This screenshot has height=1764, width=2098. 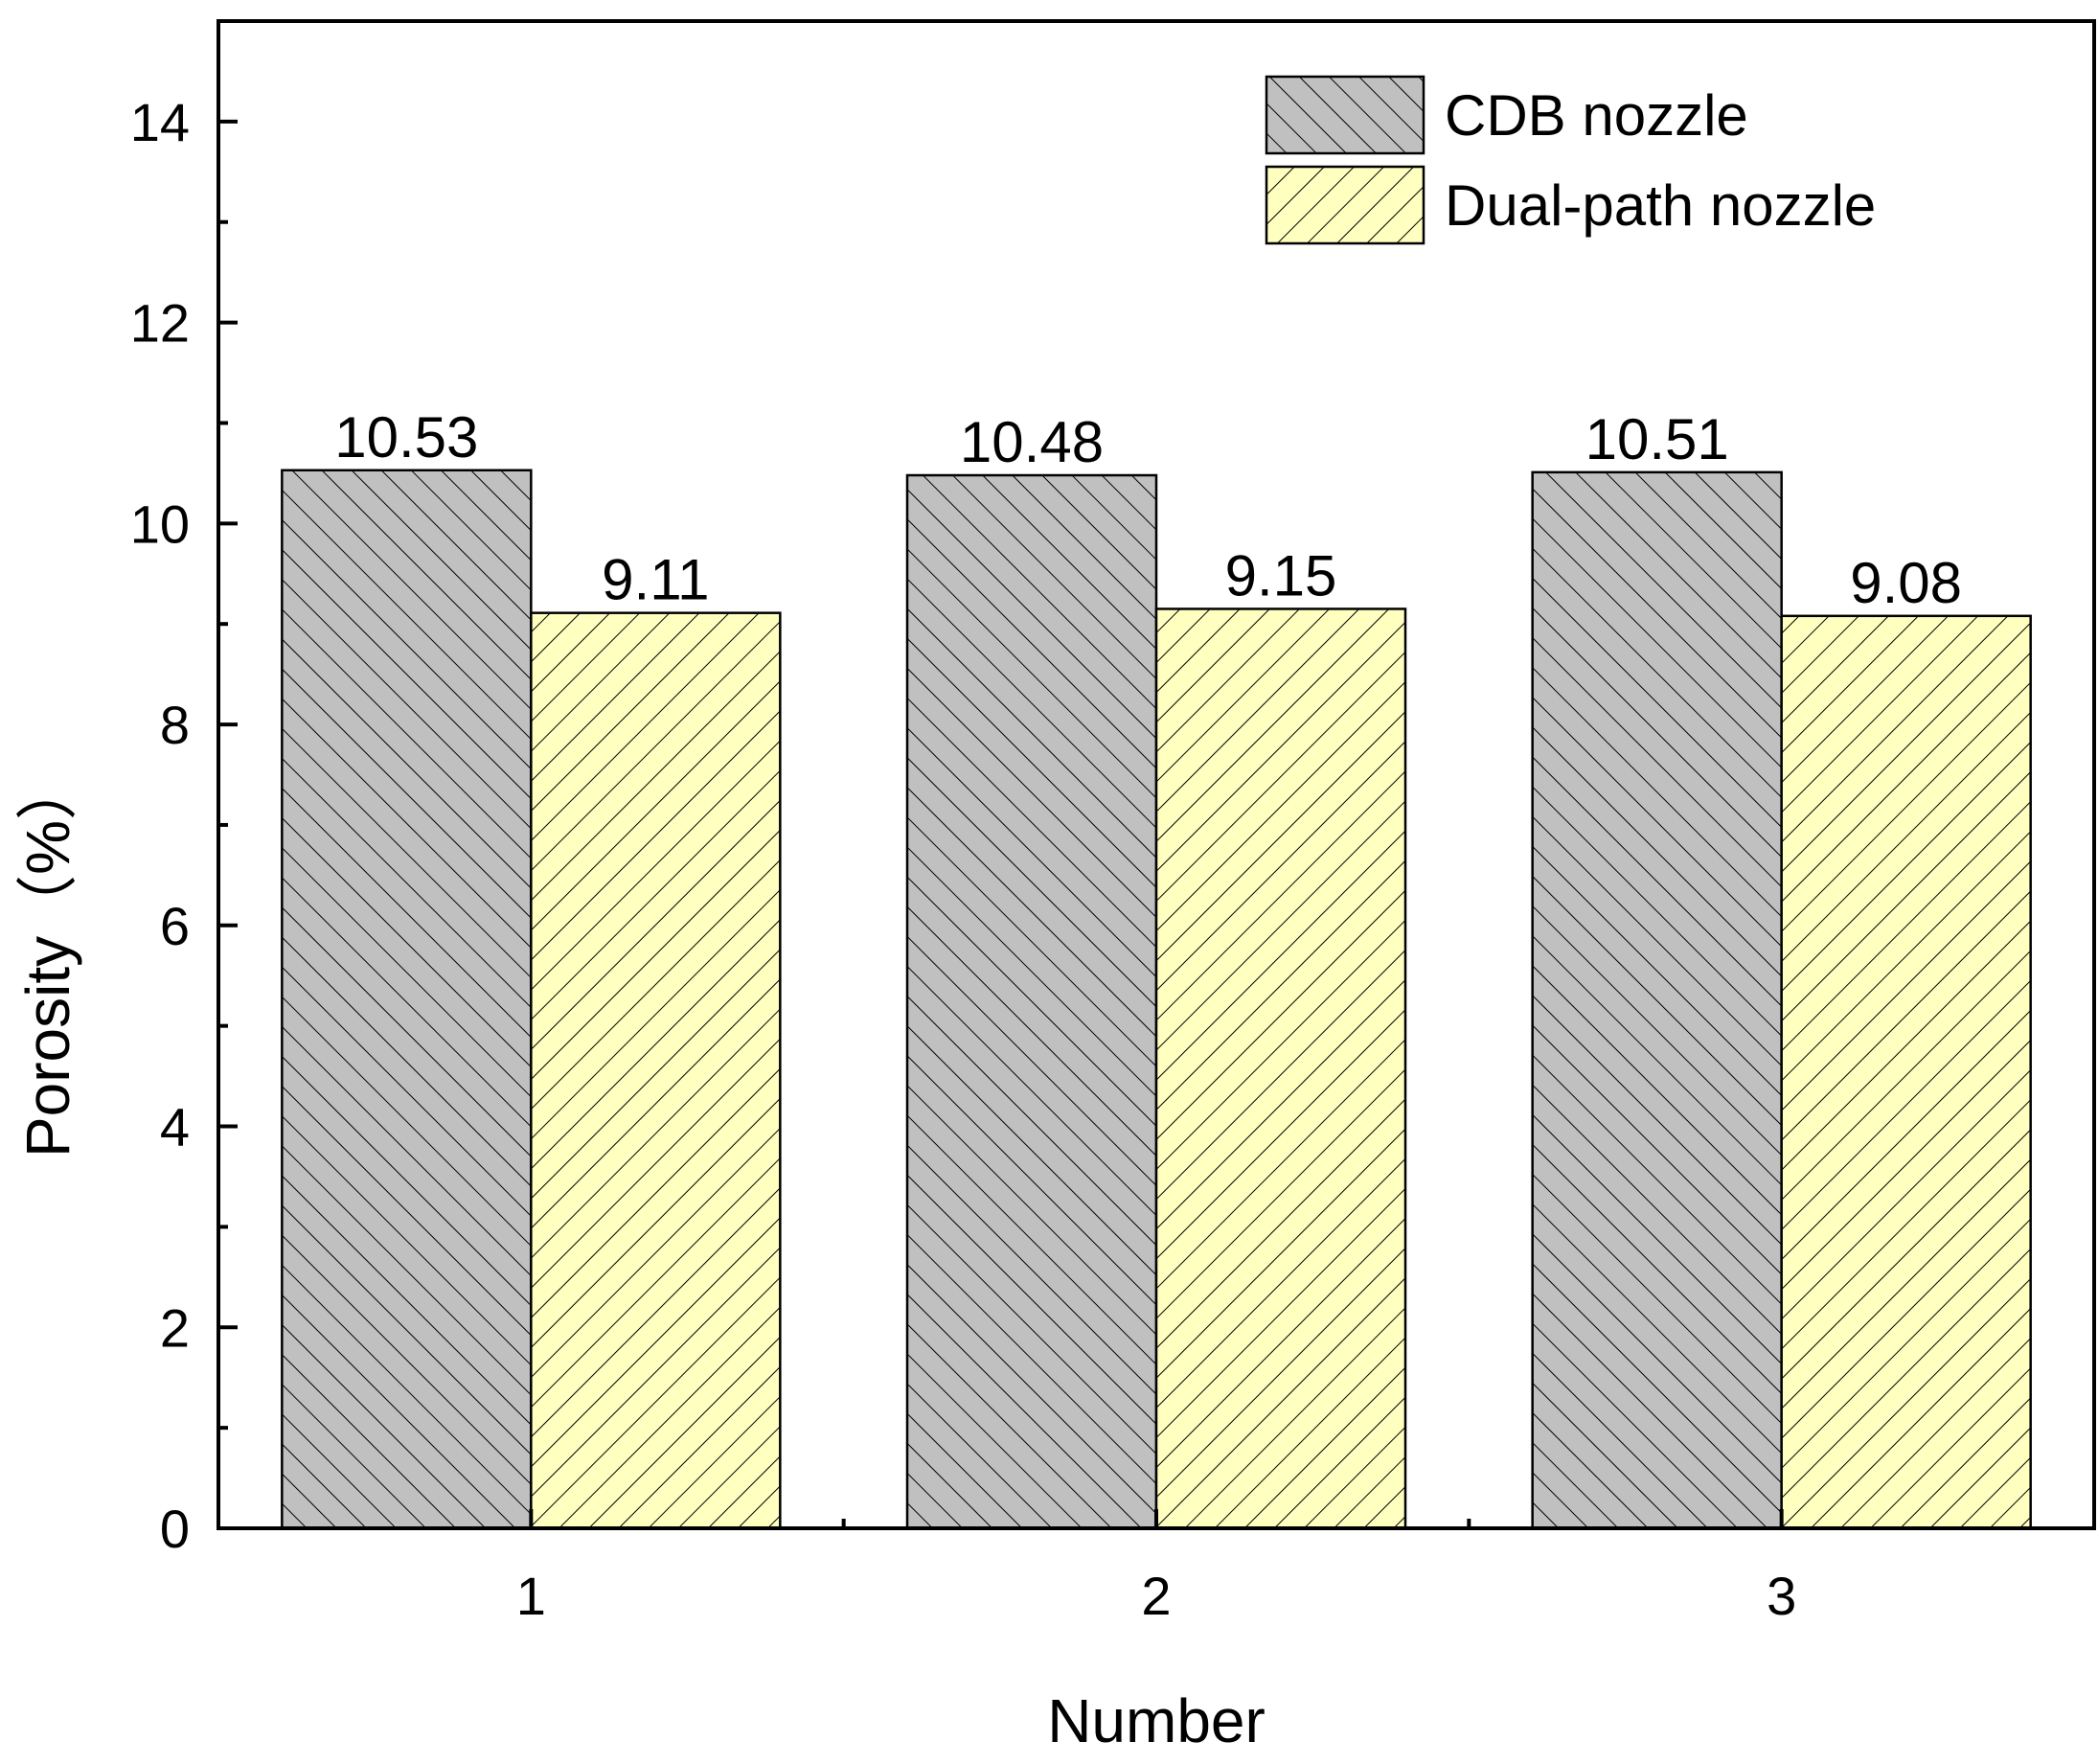 What do you see at coordinates (406, 437) in the screenshot?
I see `data-label-0-0: 10.53` at bounding box center [406, 437].